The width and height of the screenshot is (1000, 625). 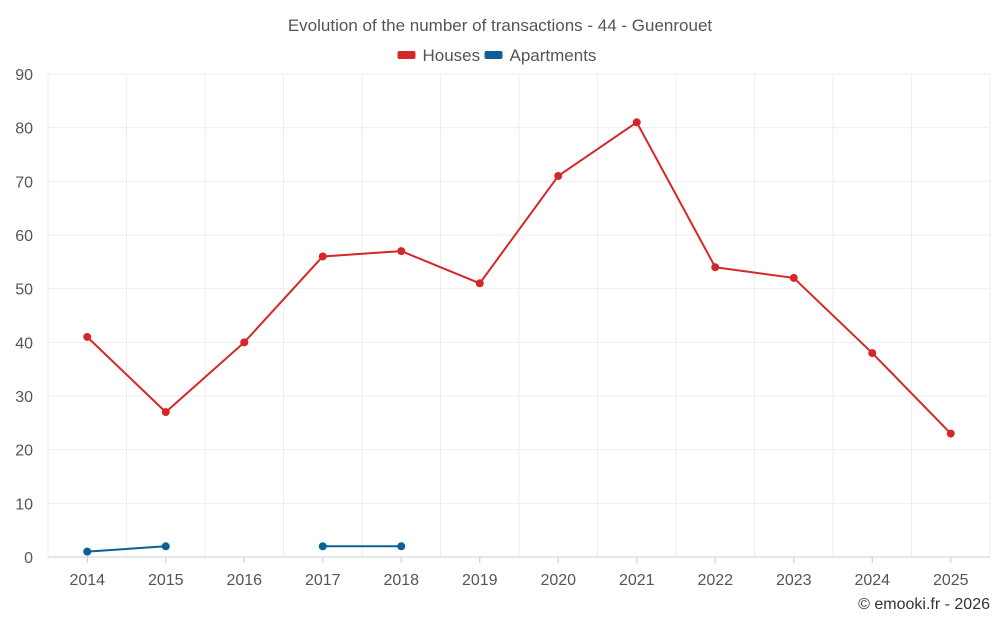 What do you see at coordinates (323, 580) in the screenshot?
I see `x-tick-label: 2017` at bounding box center [323, 580].